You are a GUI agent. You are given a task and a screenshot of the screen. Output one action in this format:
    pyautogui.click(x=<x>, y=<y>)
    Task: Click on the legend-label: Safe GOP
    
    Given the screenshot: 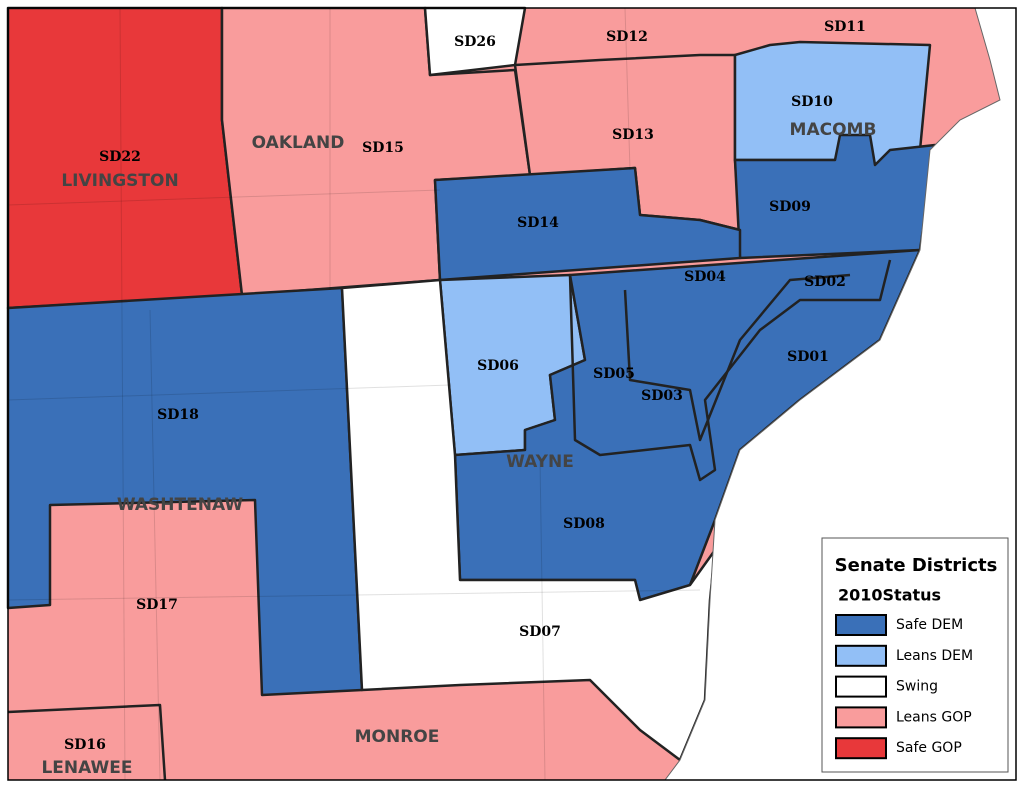 What is the action you would take?
    pyautogui.click(x=929, y=748)
    